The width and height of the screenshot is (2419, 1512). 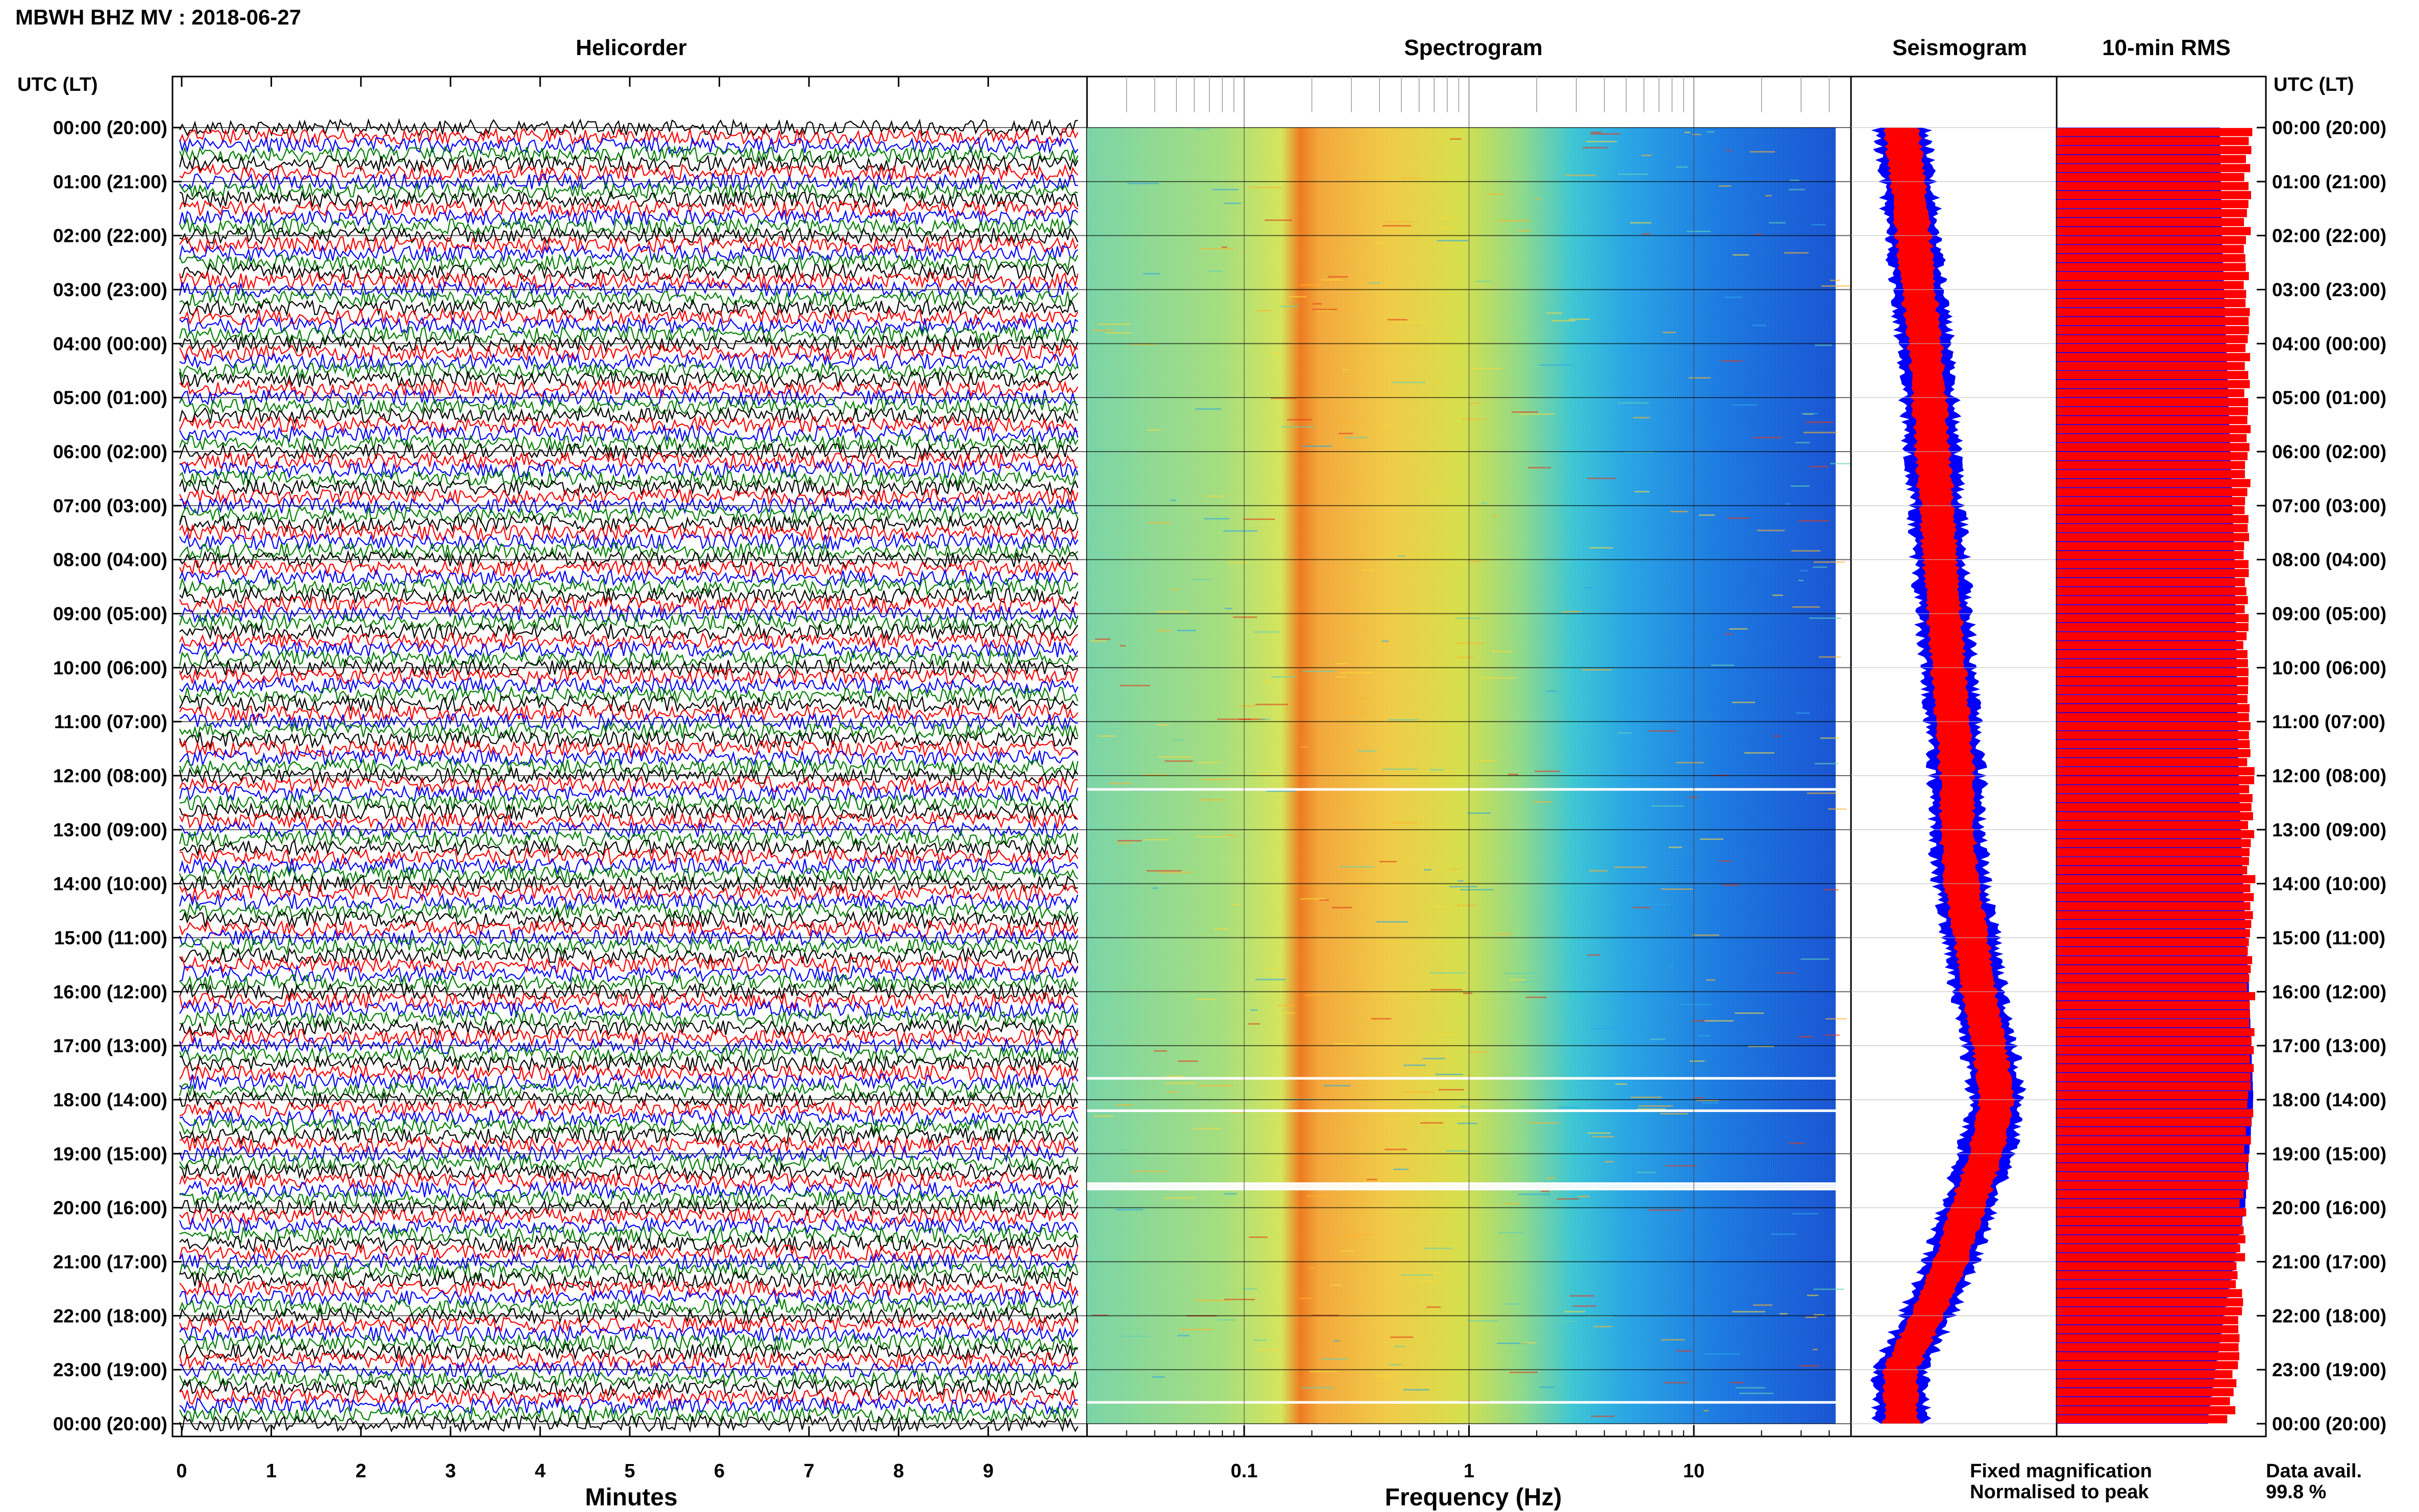 I want to click on seismogram-panel, so click(x=1954, y=756).